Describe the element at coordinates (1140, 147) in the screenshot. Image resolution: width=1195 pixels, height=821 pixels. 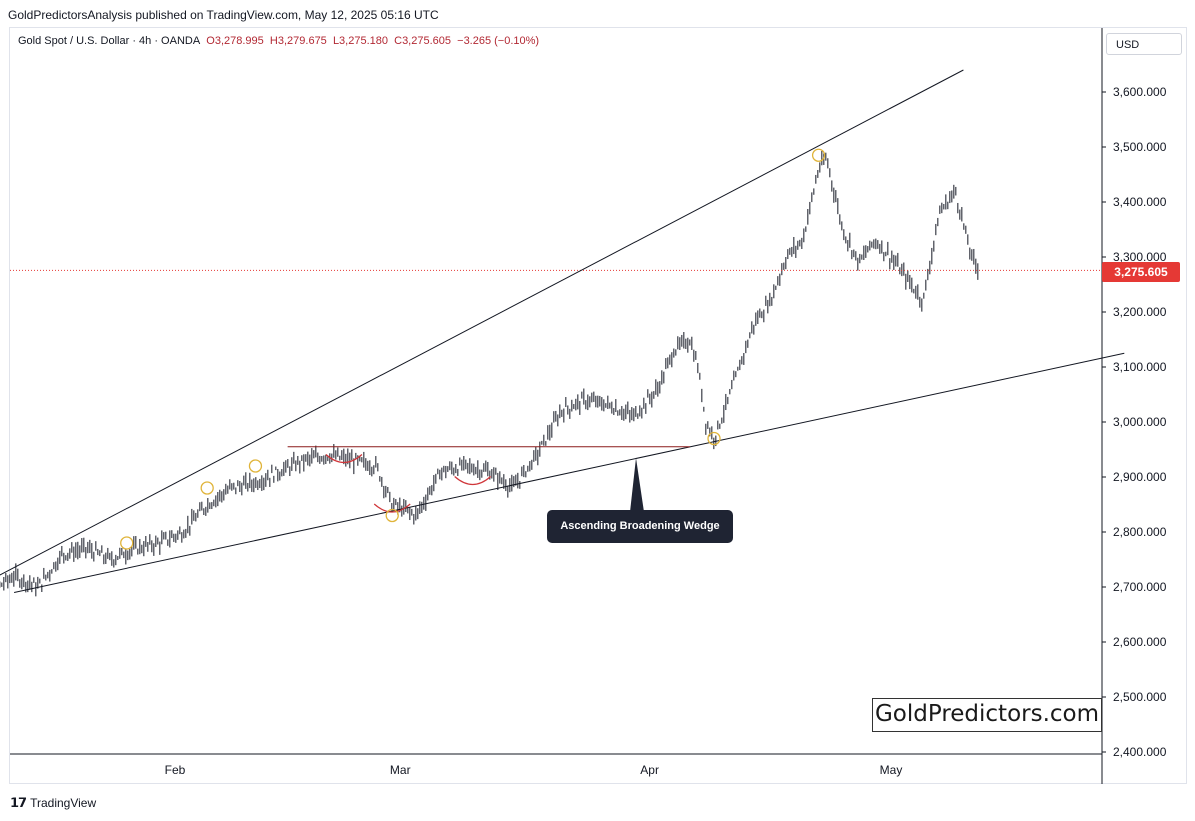
I see `y-tick-label: 3,500.000` at that location.